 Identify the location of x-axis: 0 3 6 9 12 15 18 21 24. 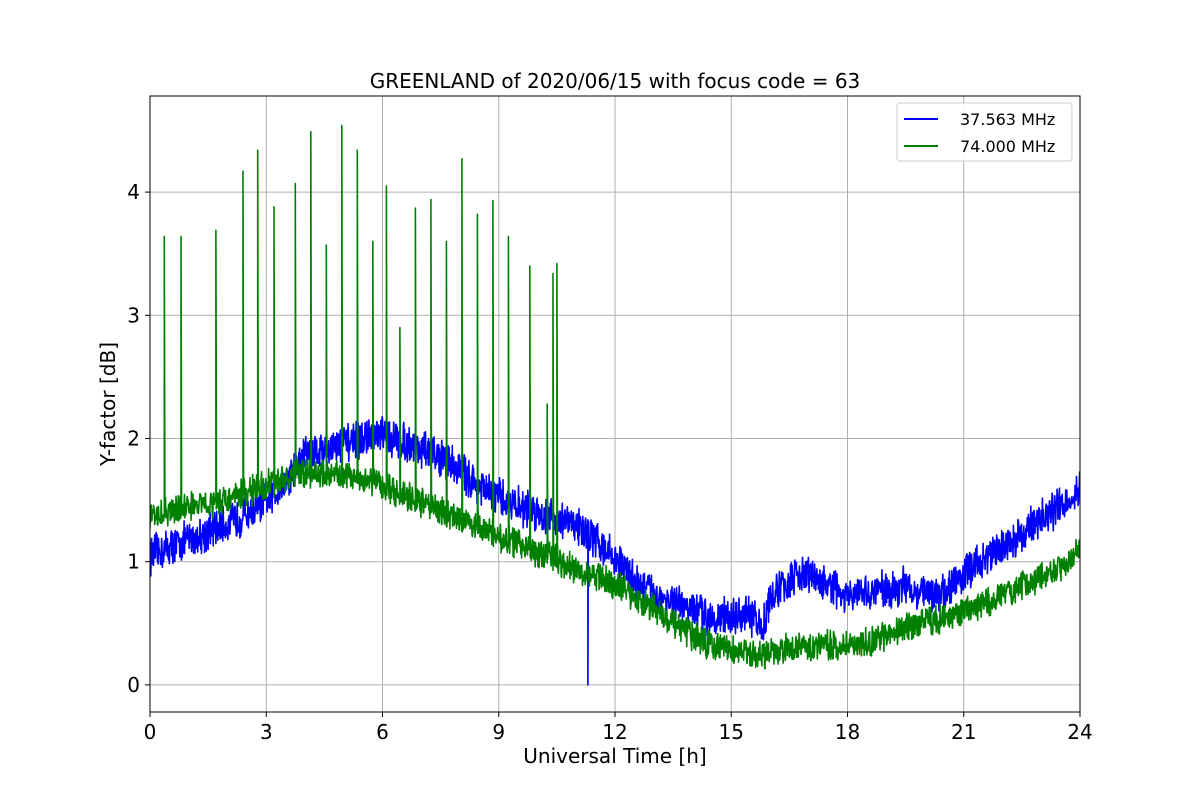
(618, 728).